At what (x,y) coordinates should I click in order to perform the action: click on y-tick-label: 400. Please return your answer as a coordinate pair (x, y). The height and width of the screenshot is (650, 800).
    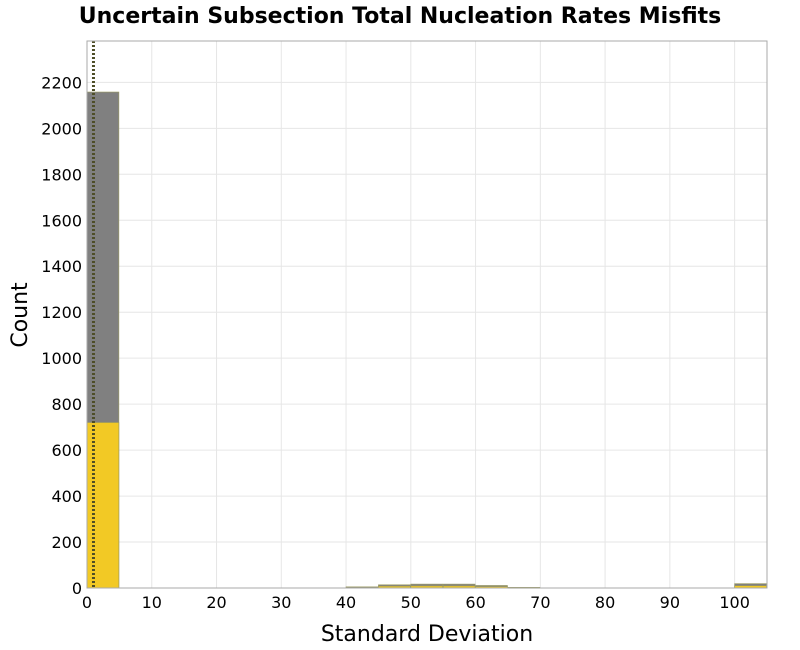
    Looking at the image, I should click on (66, 496).